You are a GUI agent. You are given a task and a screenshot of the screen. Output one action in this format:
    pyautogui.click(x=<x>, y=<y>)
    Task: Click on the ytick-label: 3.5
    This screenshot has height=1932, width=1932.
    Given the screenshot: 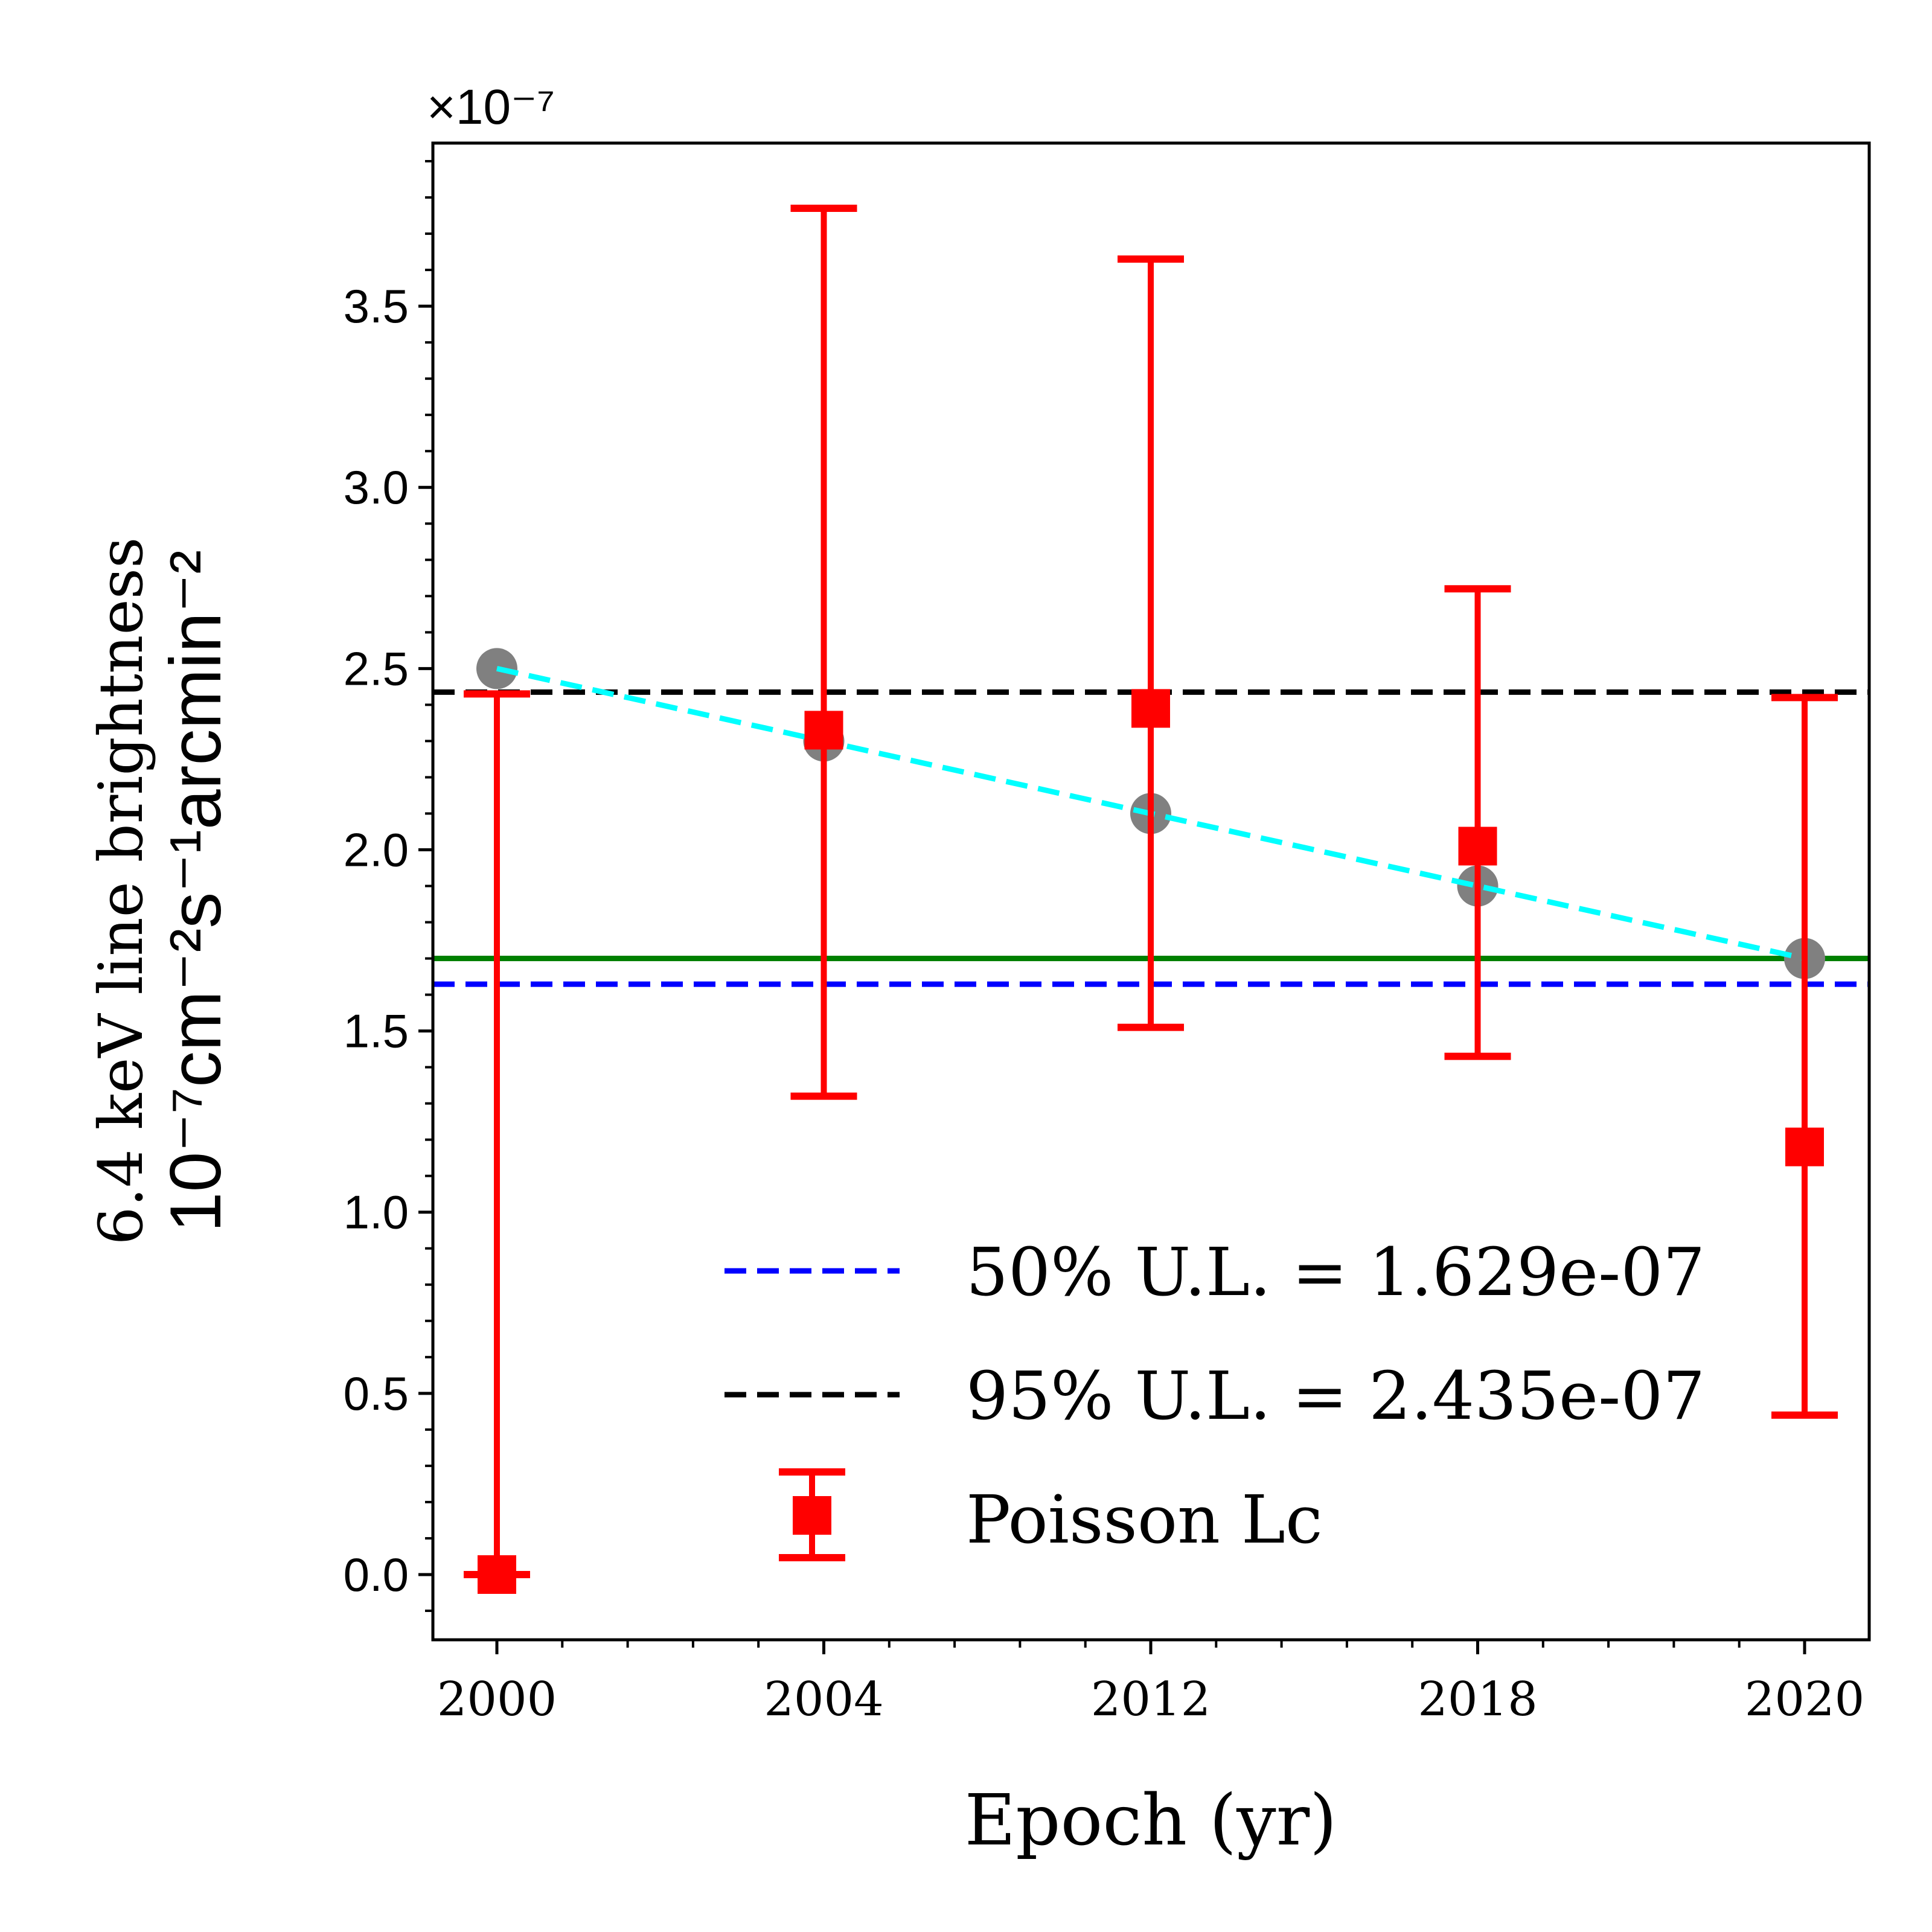 What is the action you would take?
    pyautogui.click(x=376, y=306)
    